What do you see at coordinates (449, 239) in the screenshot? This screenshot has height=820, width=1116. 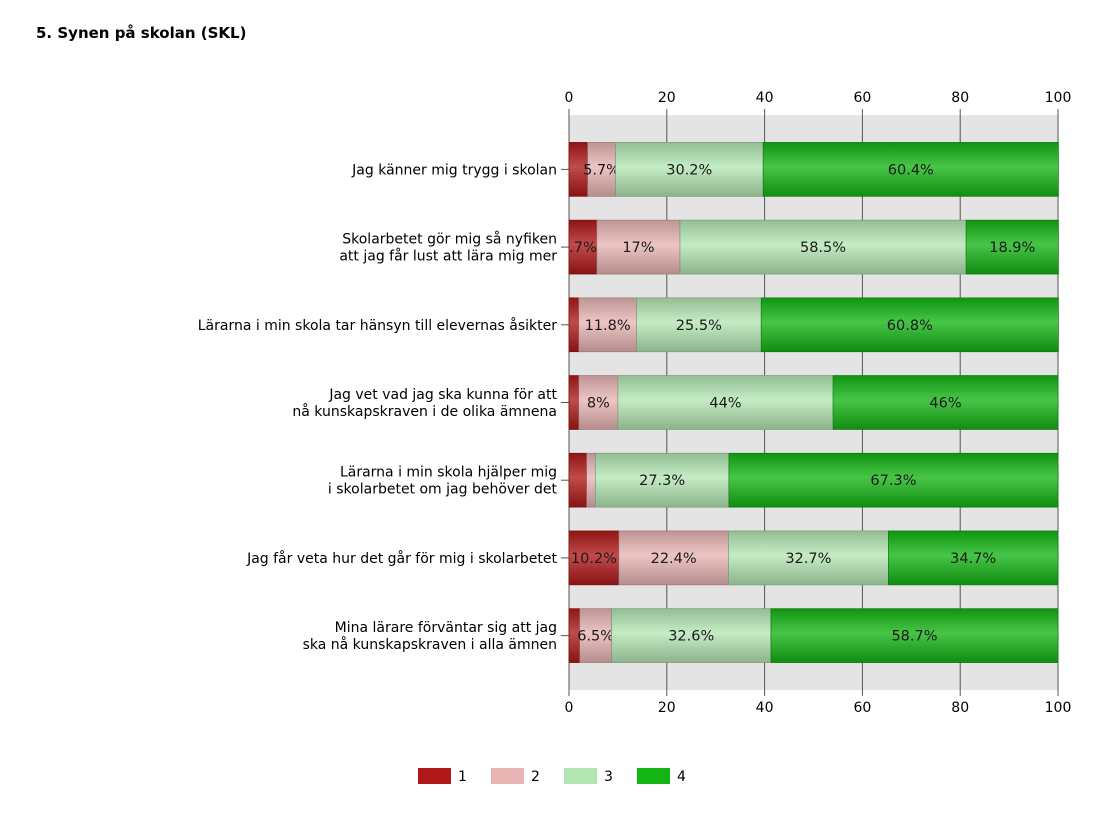 I see `category-label-line: Skolarbetet gör mig så nyfiken` at bounding box center [449, 239].